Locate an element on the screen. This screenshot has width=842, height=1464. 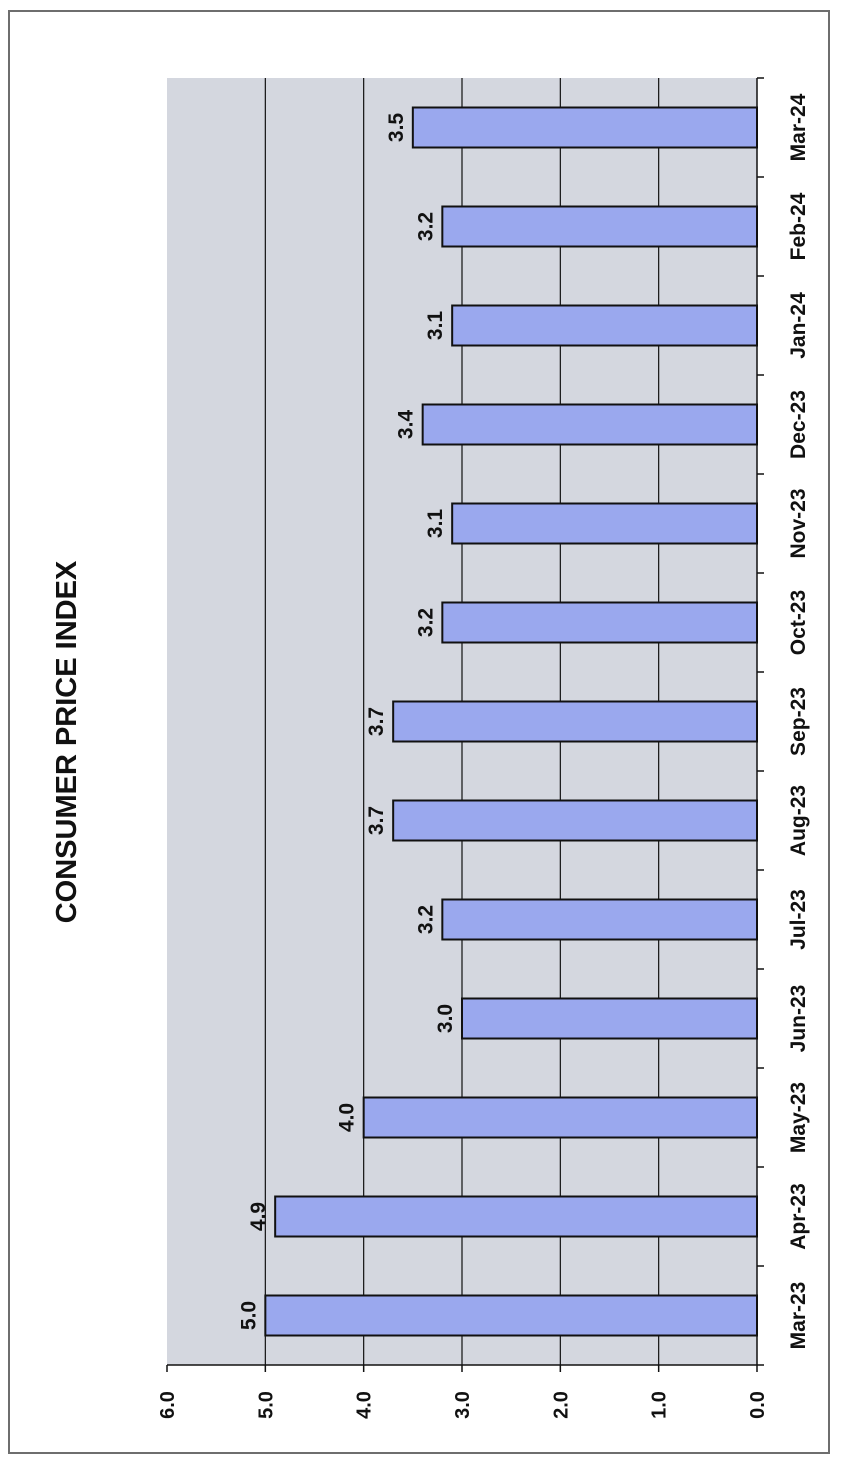
category-label: May-23 is located at coordinates (798, 1117).